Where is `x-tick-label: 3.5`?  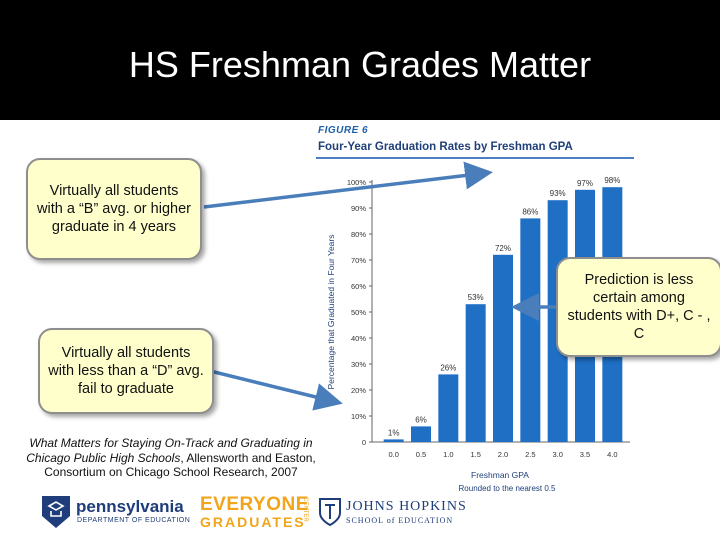 x-tick-label: 3.5 is located at coordinates (585, 454).